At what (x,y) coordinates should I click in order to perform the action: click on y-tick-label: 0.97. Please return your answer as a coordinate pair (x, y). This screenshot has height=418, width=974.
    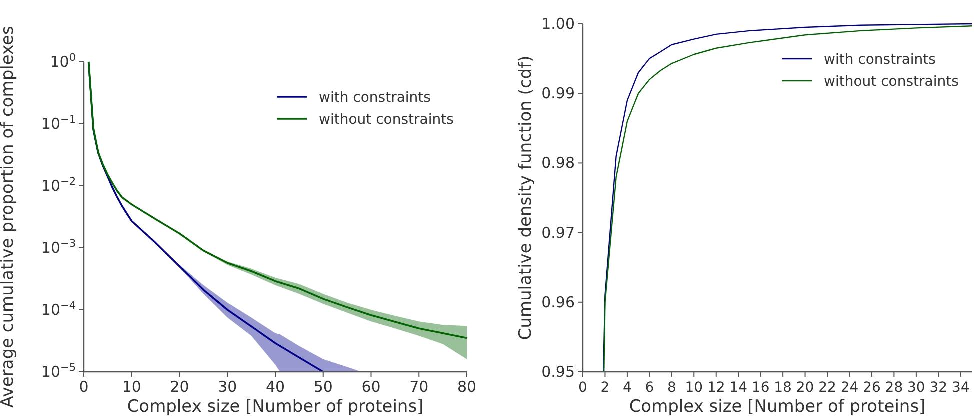
    Looking at the image, I should click on (558, 233).